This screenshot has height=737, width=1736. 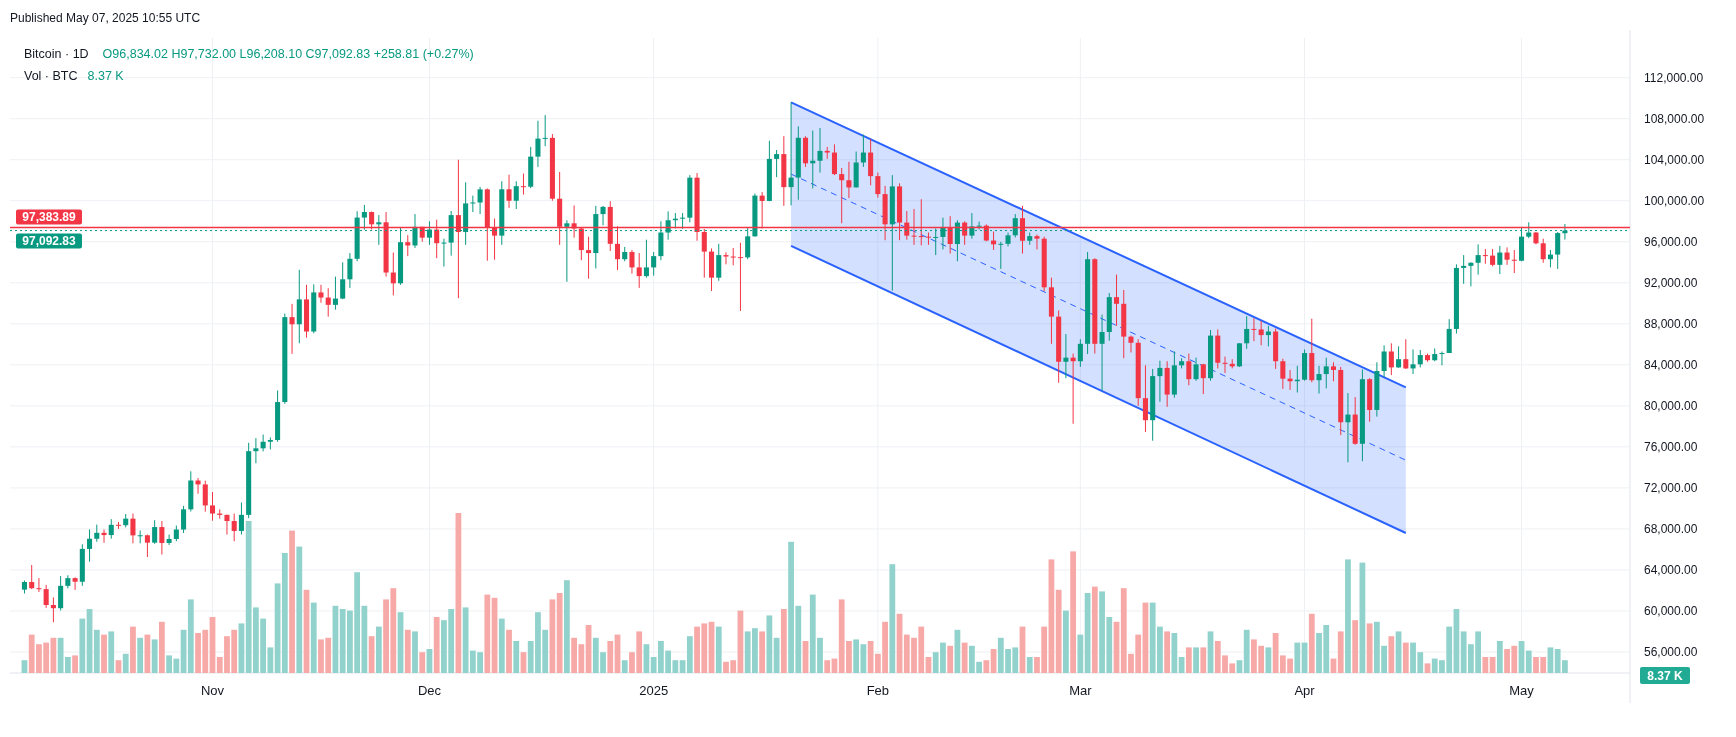 What do you see at coordinates (106, 76) in the screenshot?
I see `annotation: 8.37 K` at bounding box center [106, 76].